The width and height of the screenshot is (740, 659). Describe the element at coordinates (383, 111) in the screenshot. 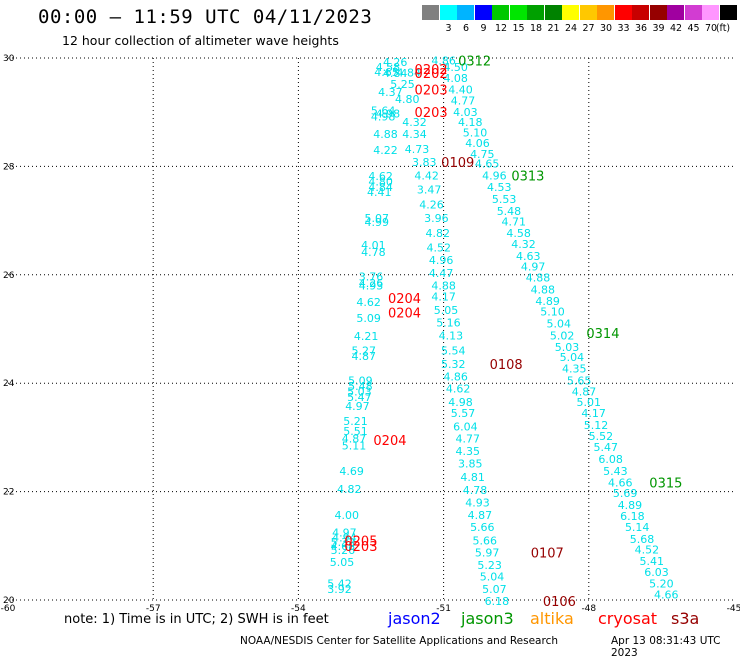

I see `wave-height-point: 5.64` at that location.